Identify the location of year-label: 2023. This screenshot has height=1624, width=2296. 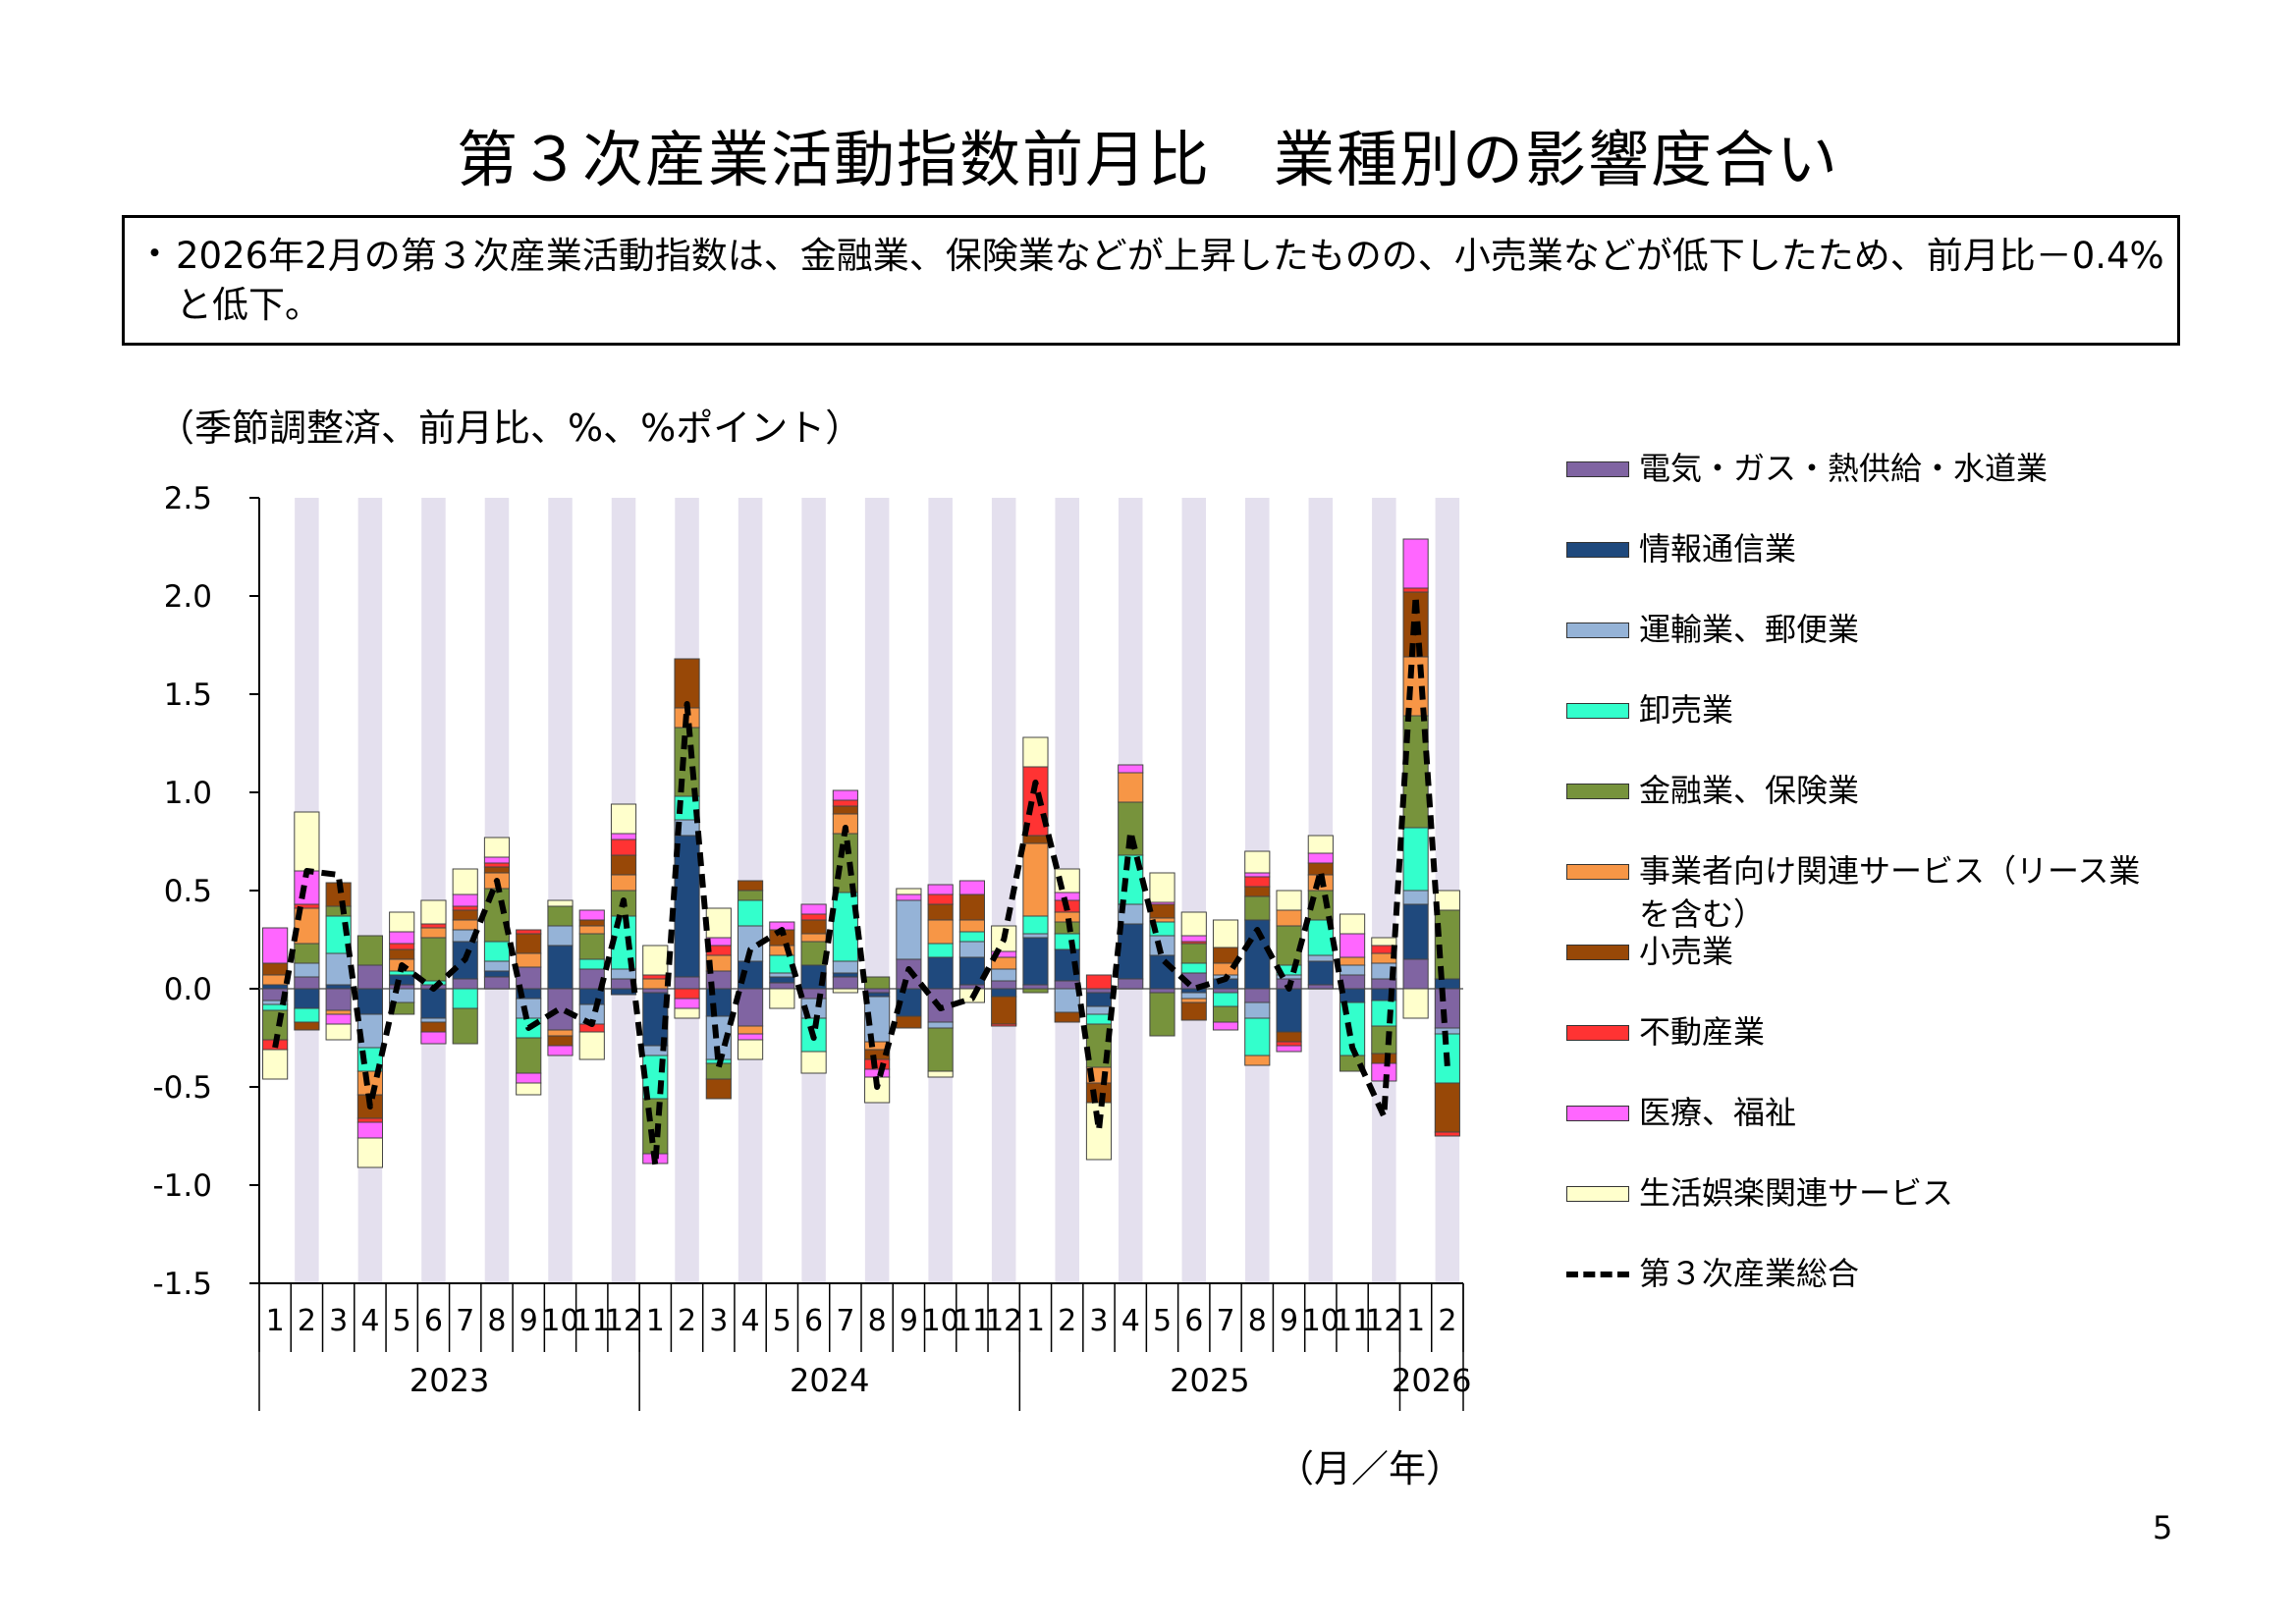
(449, 1380).